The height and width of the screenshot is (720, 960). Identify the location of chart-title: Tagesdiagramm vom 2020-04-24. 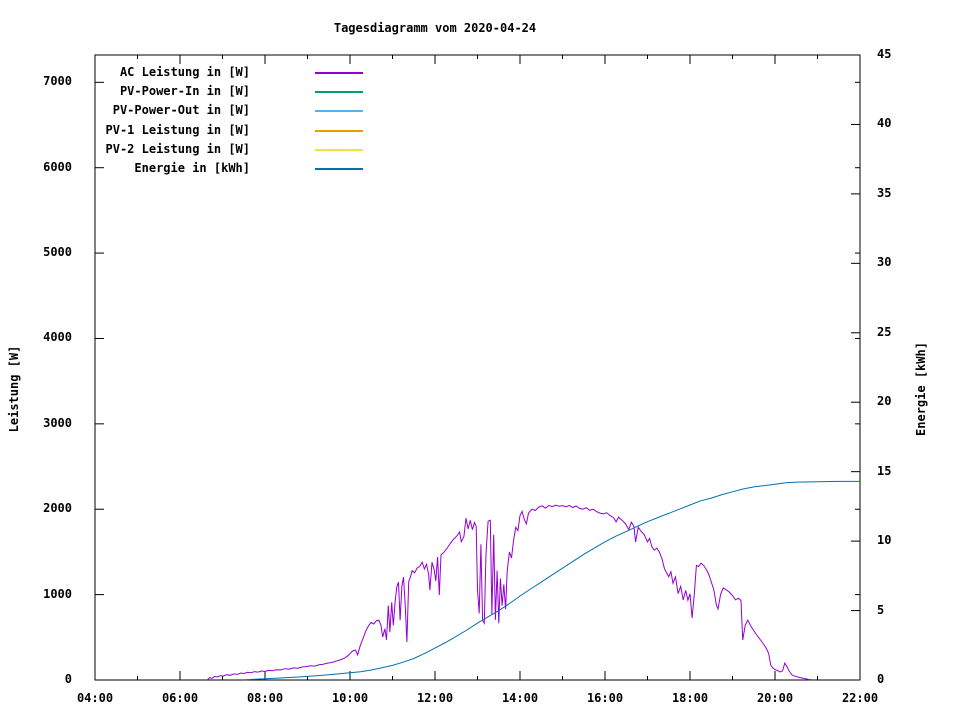
(435, 28).